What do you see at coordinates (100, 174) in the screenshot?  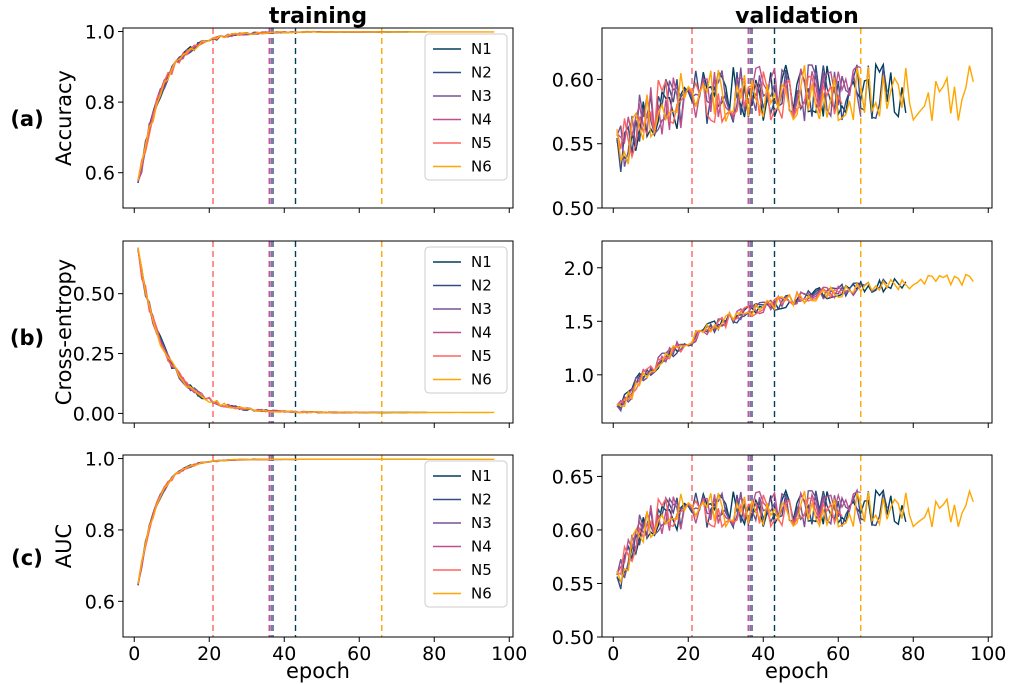 I see `y-tick-label: 0.6` at bounding box center [100, 174].